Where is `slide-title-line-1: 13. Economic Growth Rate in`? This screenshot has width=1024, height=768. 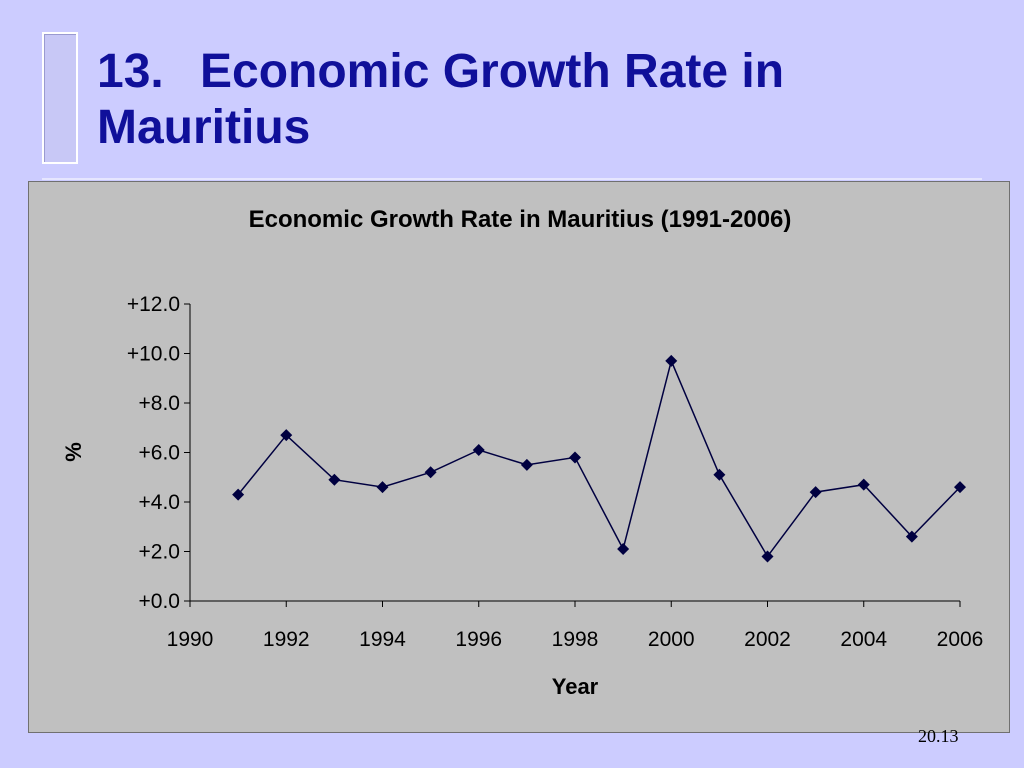
slide-title-line-1: 13. Economic Growth Rate in is located at coordinates (547, 72).